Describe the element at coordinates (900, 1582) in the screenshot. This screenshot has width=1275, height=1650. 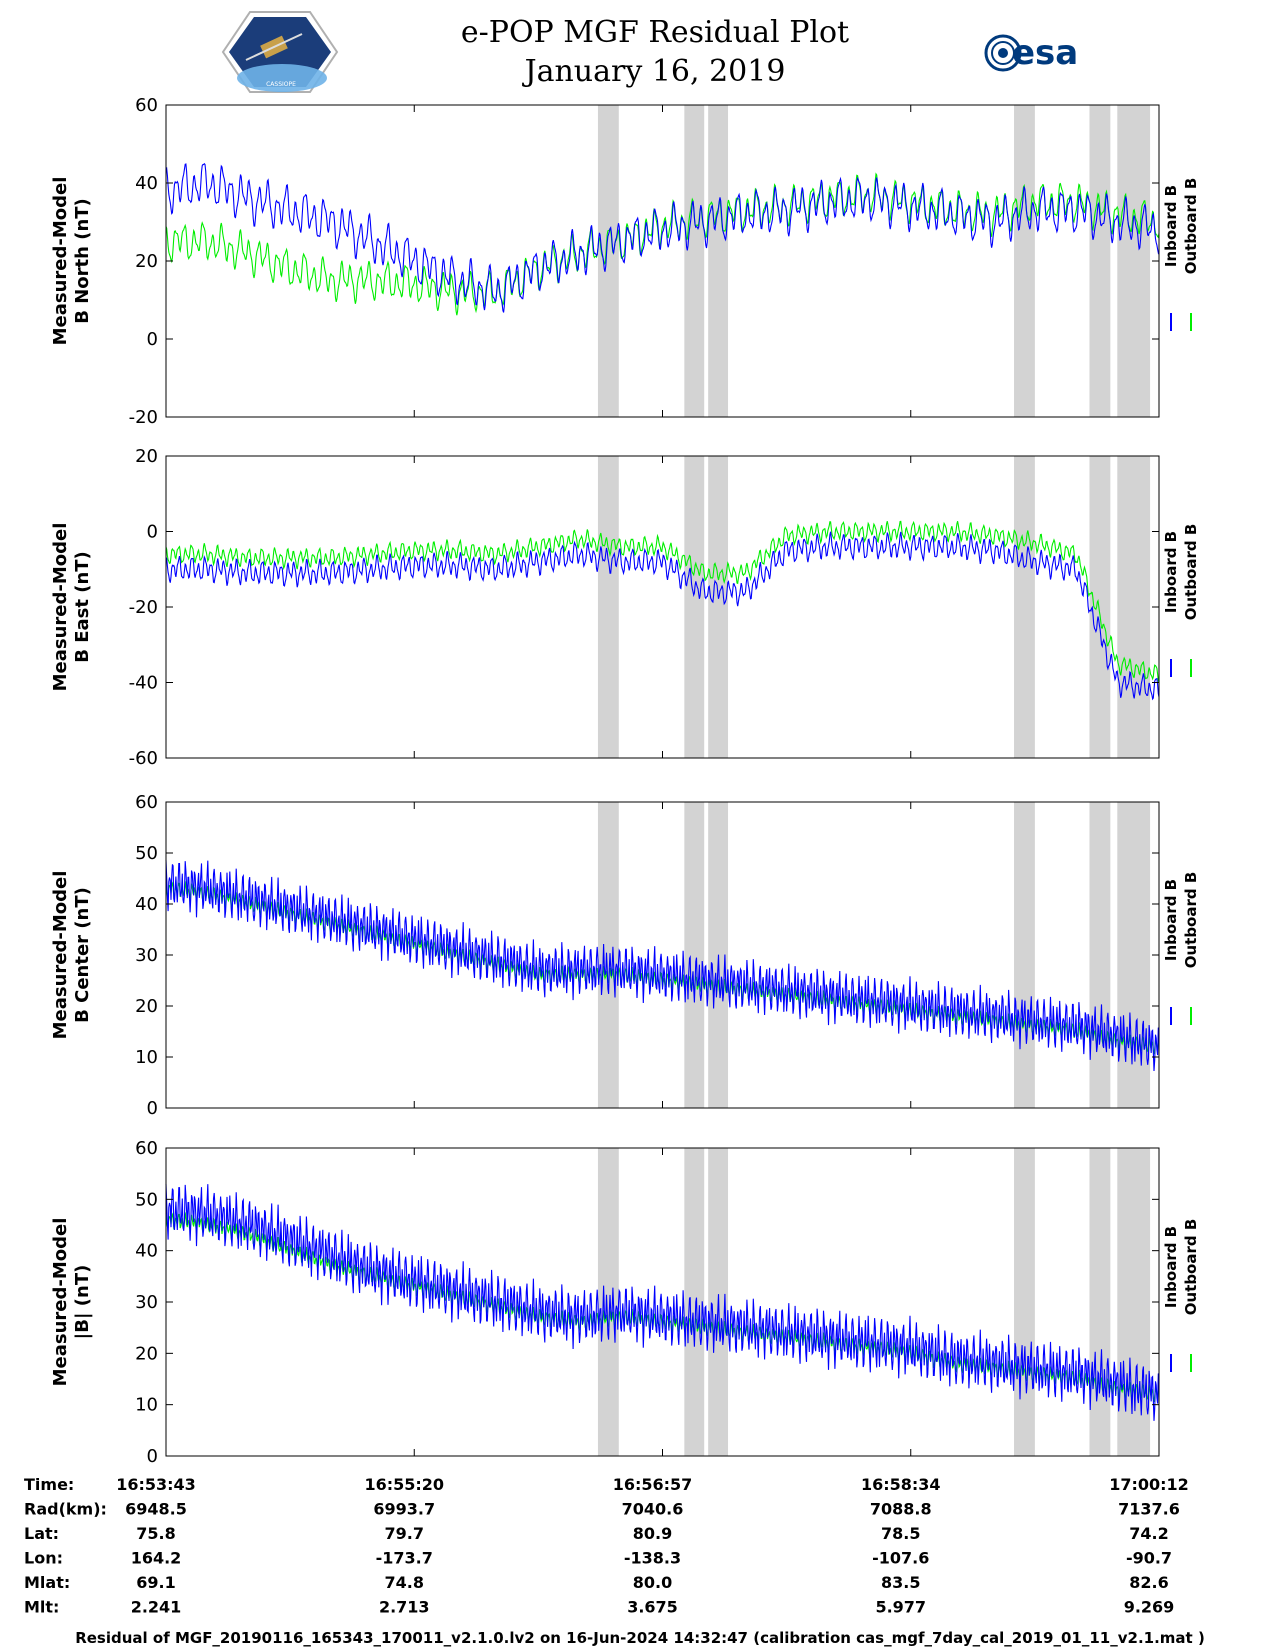
I see `orbit-table-value: 83.5` at that location.